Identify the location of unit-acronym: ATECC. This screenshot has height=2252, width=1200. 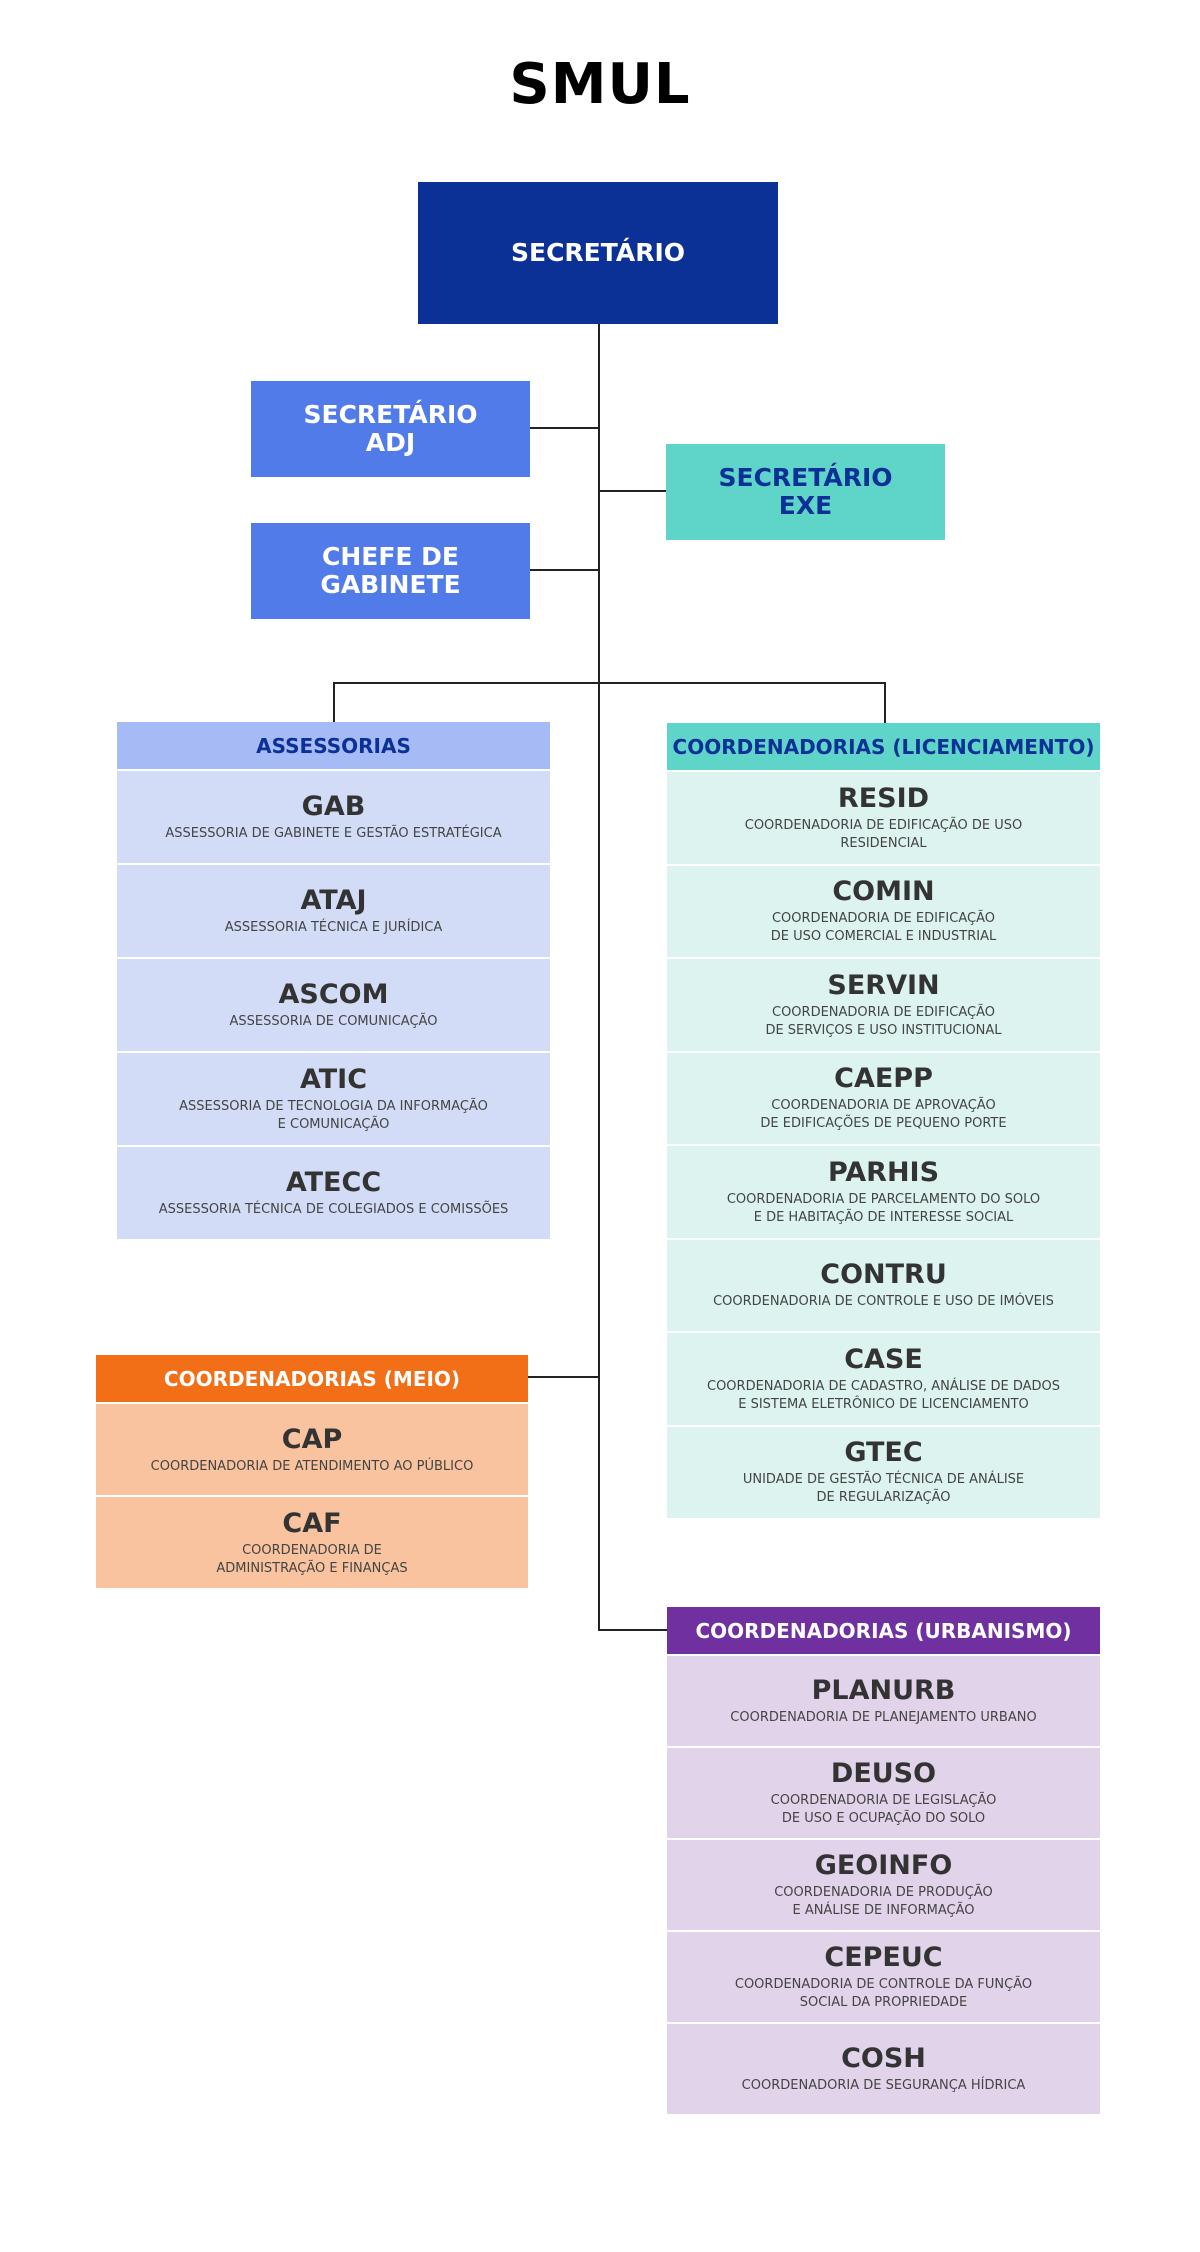
(333, 1182).